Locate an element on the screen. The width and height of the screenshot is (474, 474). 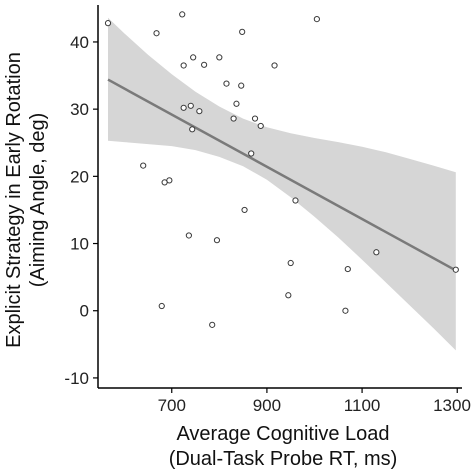
x-tick-labels: 700 900 1100 1300 is located at coordinates (314, 405).